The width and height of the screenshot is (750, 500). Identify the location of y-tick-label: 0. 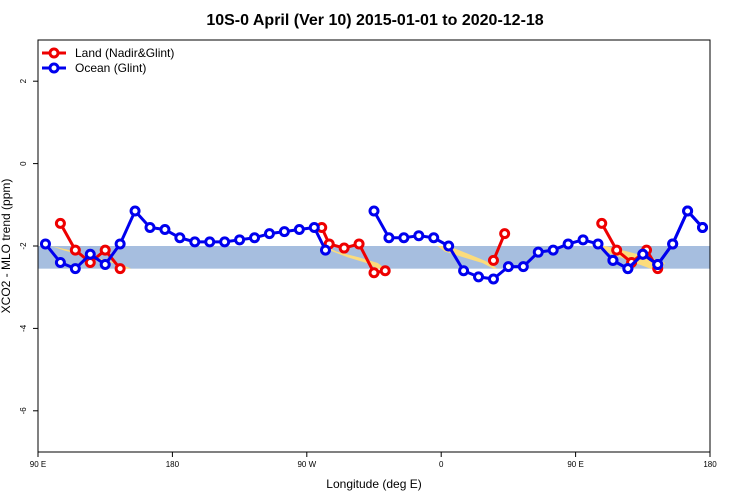
(23, 163).